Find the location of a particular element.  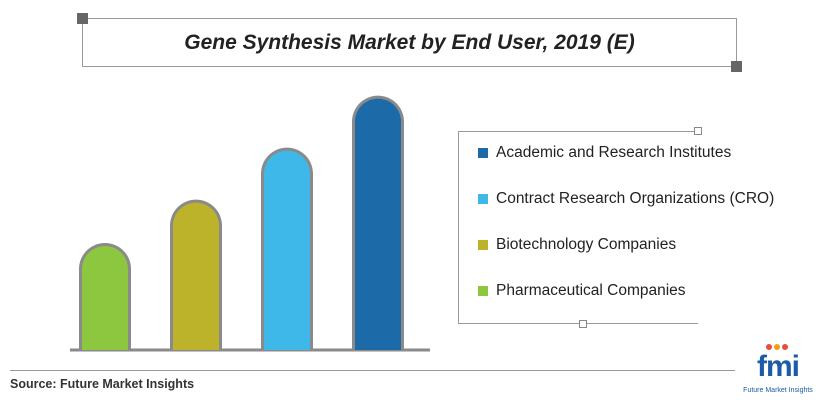

legend-frame is located at coordinates (580, 227).